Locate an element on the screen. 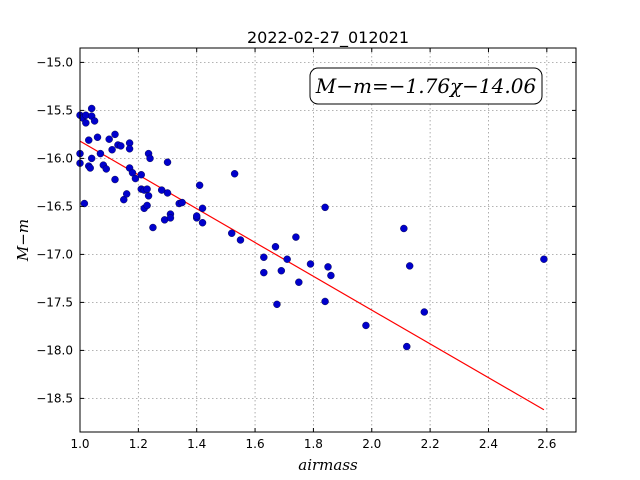 Image resolution: width=640 pixels, height=480 pixels. x-tick-label: 2.2 is located at coordinates (430, 444).